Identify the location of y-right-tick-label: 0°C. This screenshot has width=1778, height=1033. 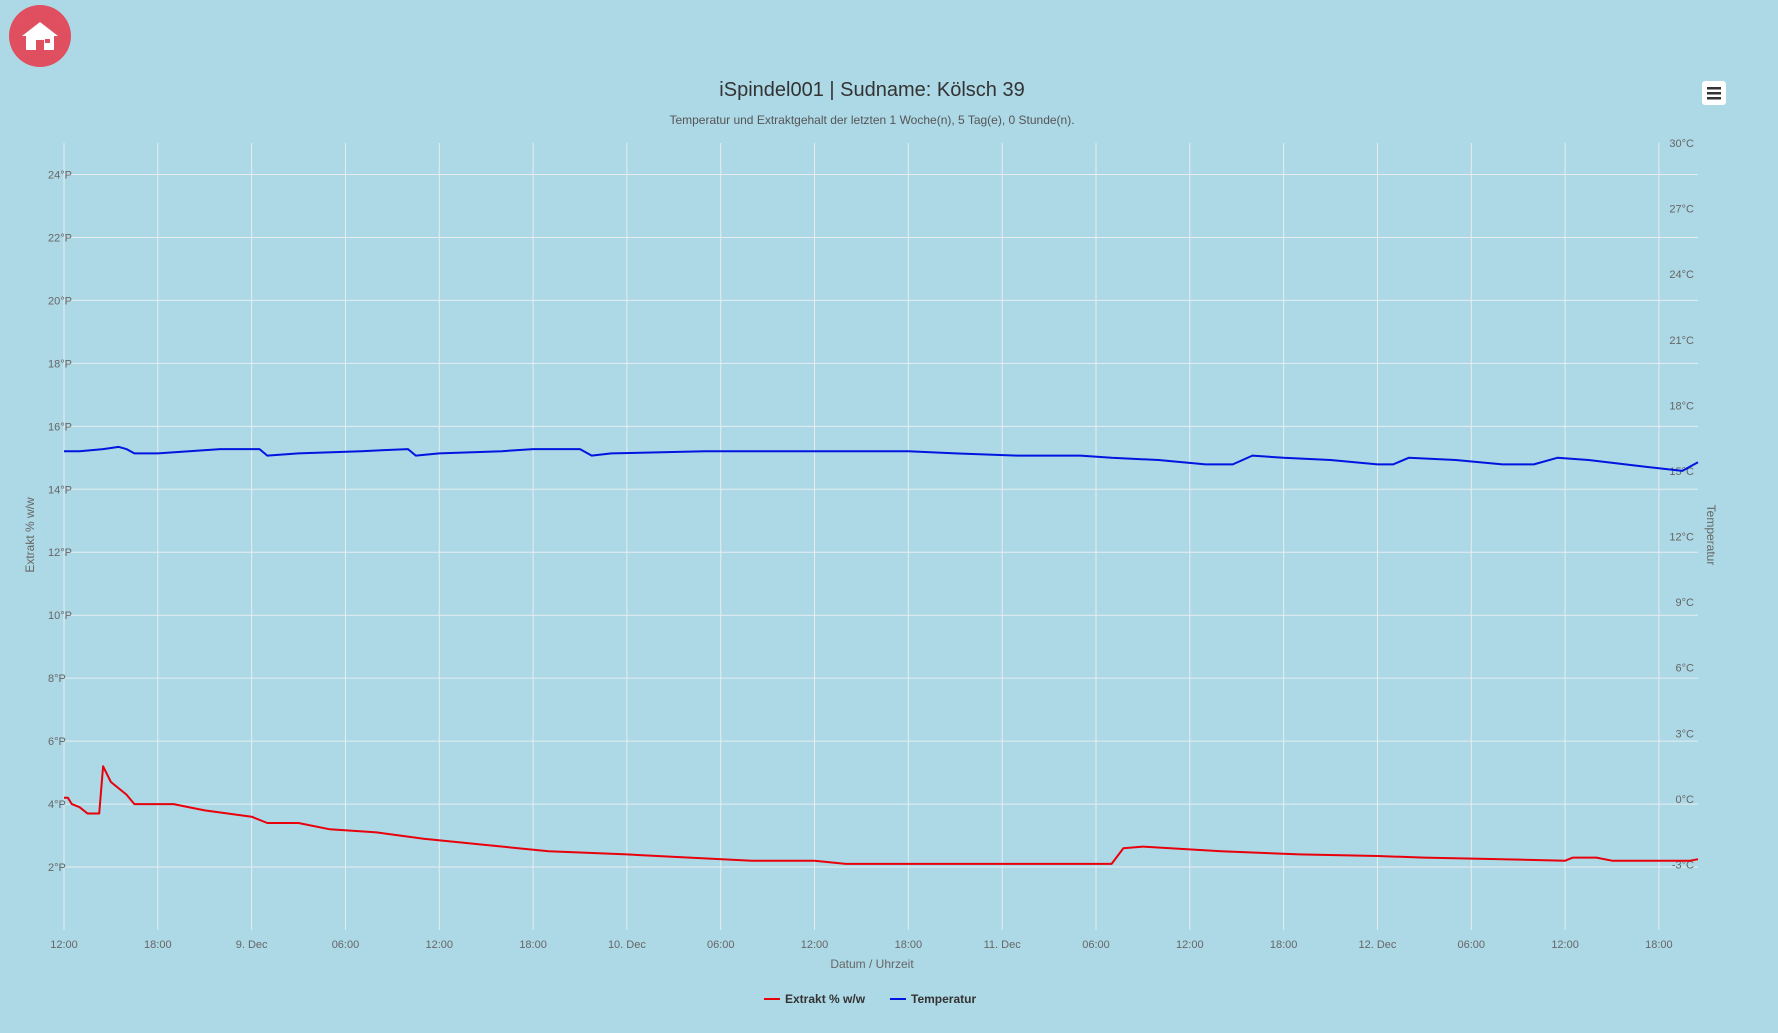
(1685, 800).